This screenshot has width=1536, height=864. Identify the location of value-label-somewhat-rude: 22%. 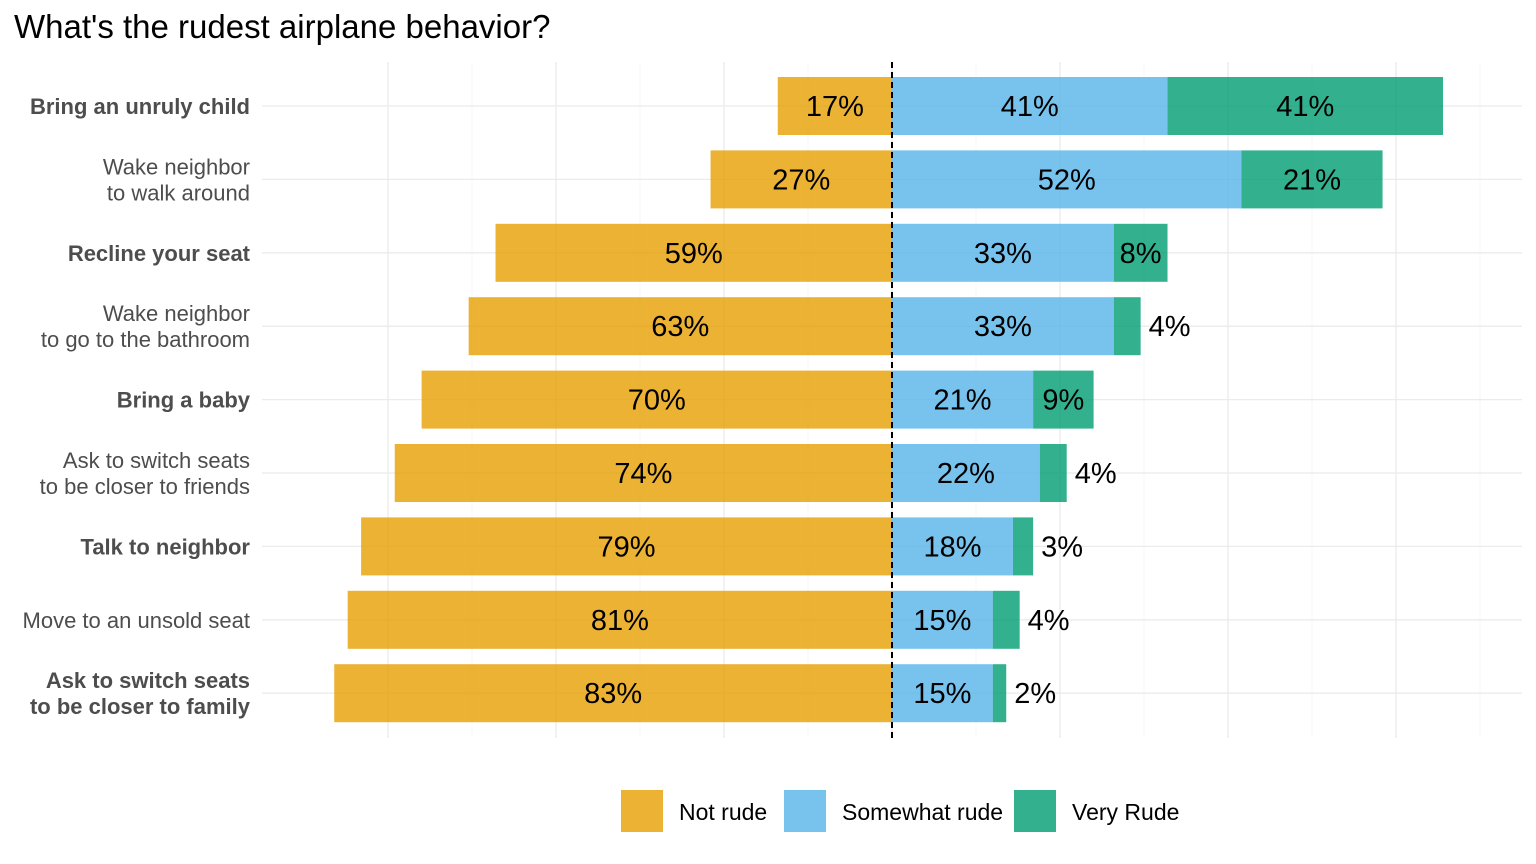
(966, 474).